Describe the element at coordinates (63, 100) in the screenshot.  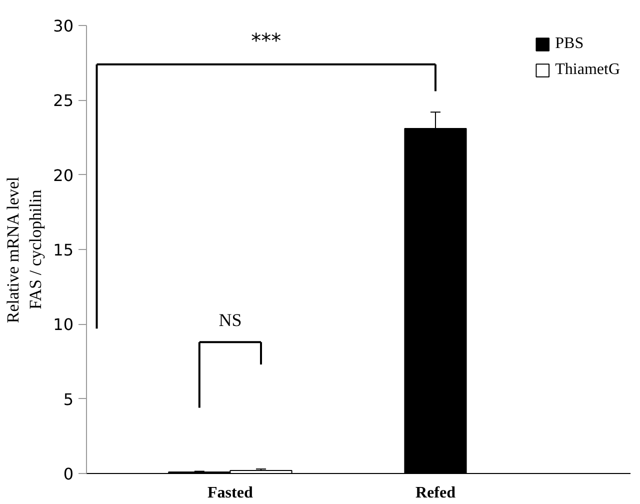
I see `y-tick-label: 25` at that location.